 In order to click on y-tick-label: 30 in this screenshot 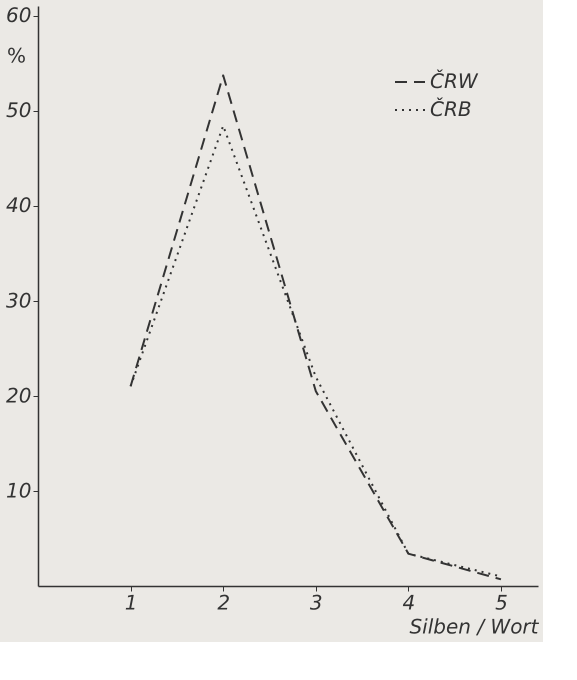, I will do `click(19, 300)`.